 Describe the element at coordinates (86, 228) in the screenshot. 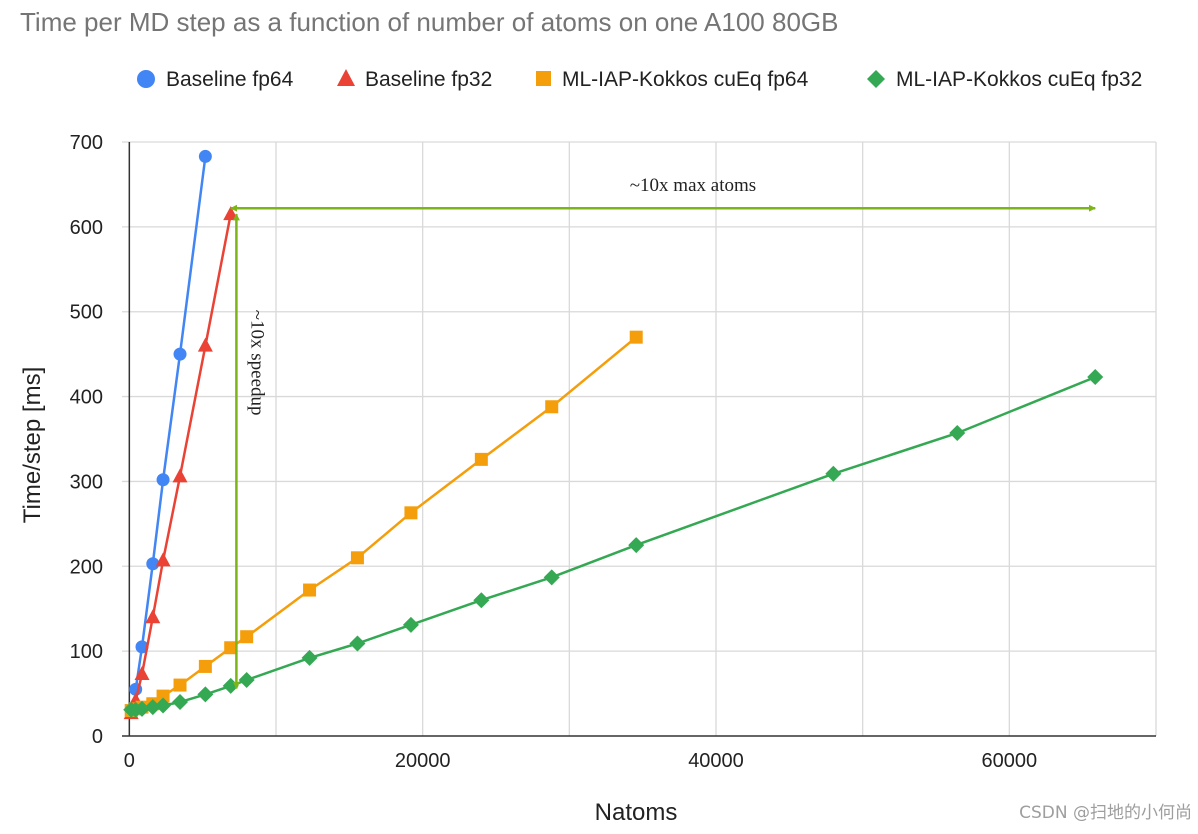

I see `y-tick-label: 600` at that location.